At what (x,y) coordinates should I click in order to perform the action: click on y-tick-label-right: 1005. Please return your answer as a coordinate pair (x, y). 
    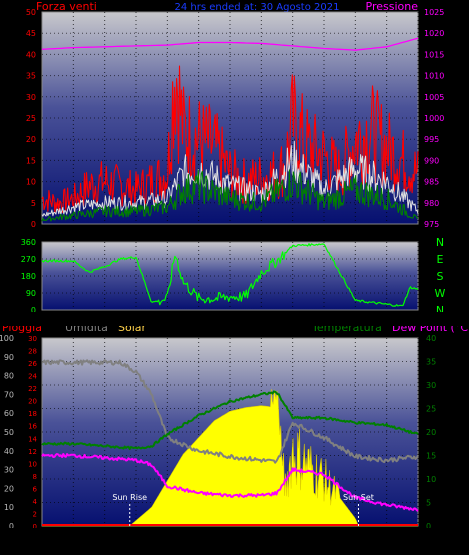
    Looking at the image, I should click on (434, 97).